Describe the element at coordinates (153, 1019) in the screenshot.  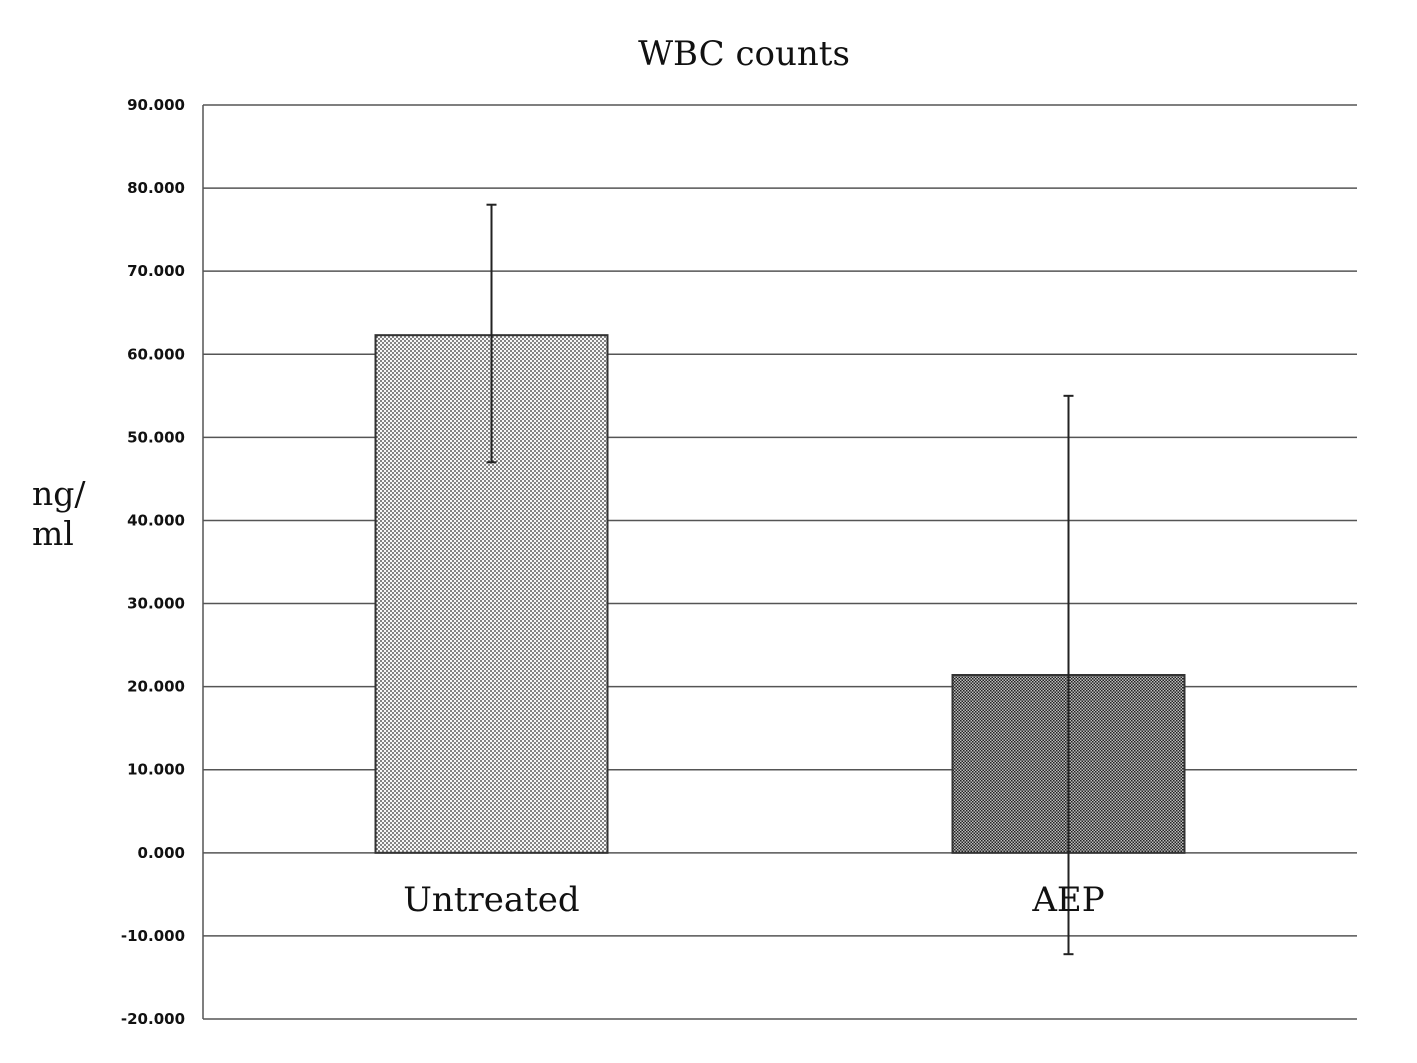
I see `y-tick-label: -20.000` at that location.